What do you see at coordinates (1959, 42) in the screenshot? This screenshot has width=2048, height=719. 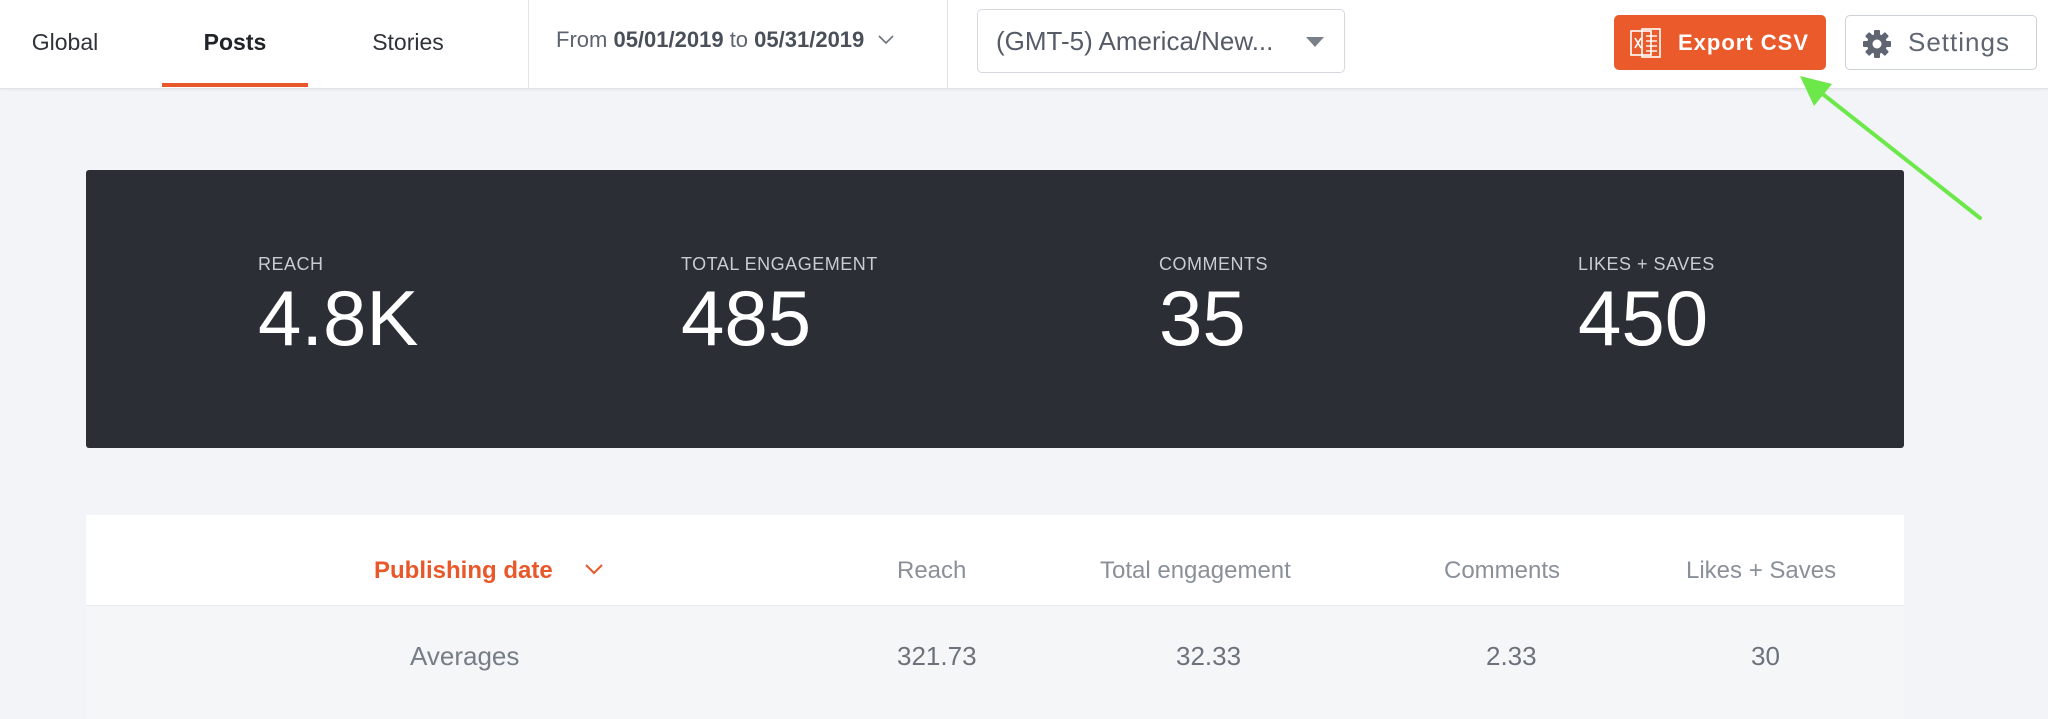 I see `settings-label: Settings` at bounding box center [1959, 42].